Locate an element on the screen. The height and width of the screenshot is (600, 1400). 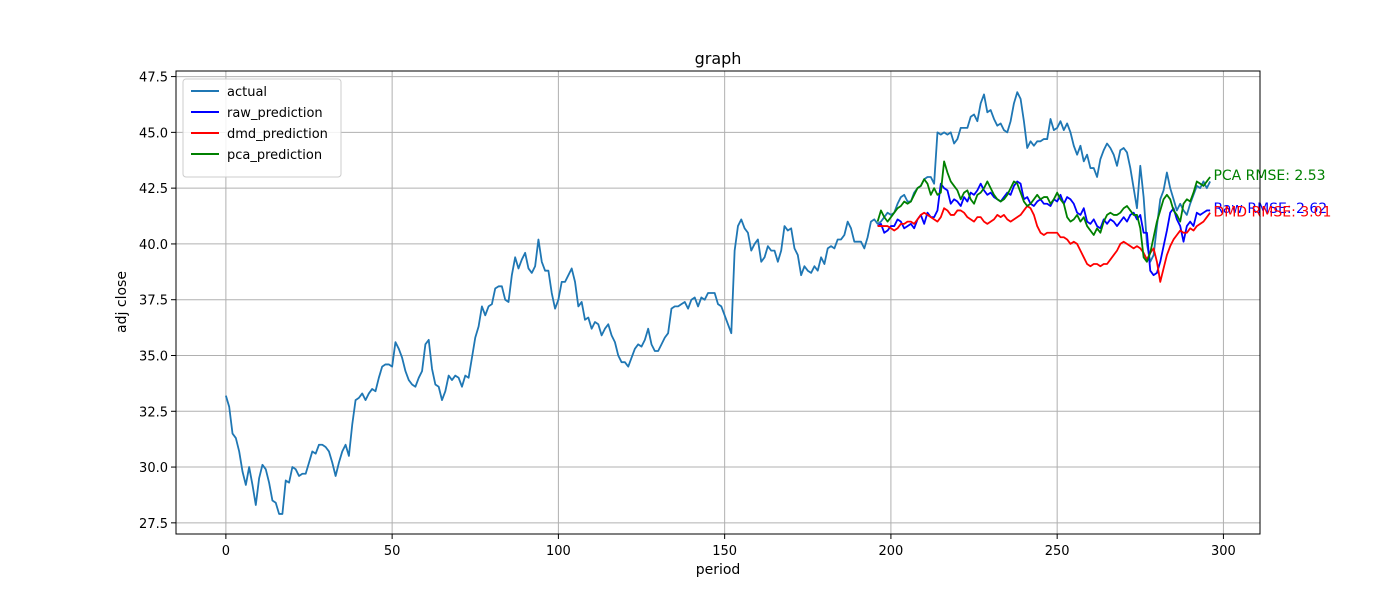
y-axis-label: adj close is located at coordinates (122, 302).